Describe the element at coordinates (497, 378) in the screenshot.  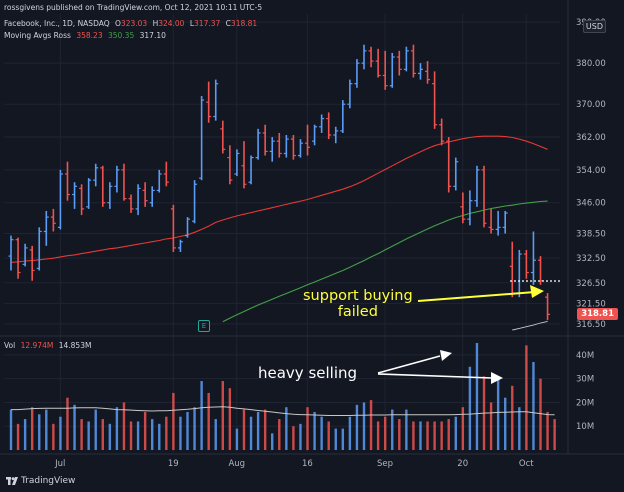
I see `heavy-arrow-2-head` at that location.